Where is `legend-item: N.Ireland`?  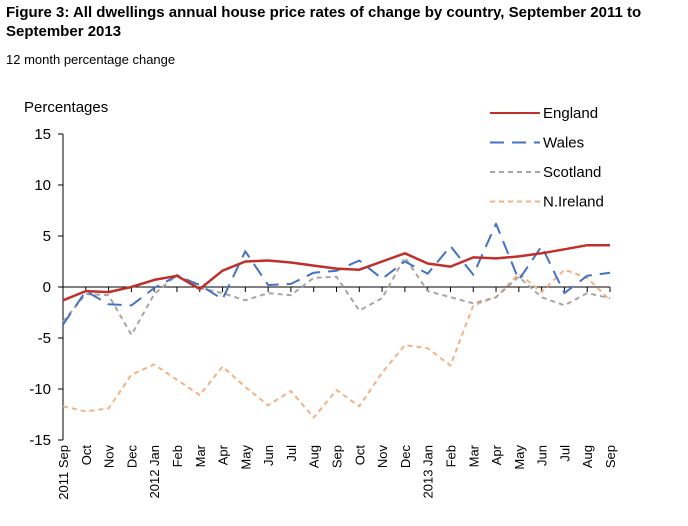
legend-item: N.Ireland is located at coordinates (547, 202).